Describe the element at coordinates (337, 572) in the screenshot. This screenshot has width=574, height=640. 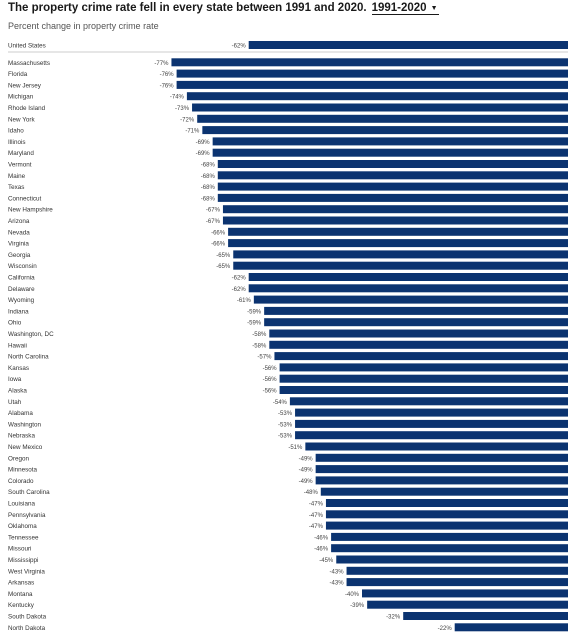
I see `value-label: -43%` at that location.